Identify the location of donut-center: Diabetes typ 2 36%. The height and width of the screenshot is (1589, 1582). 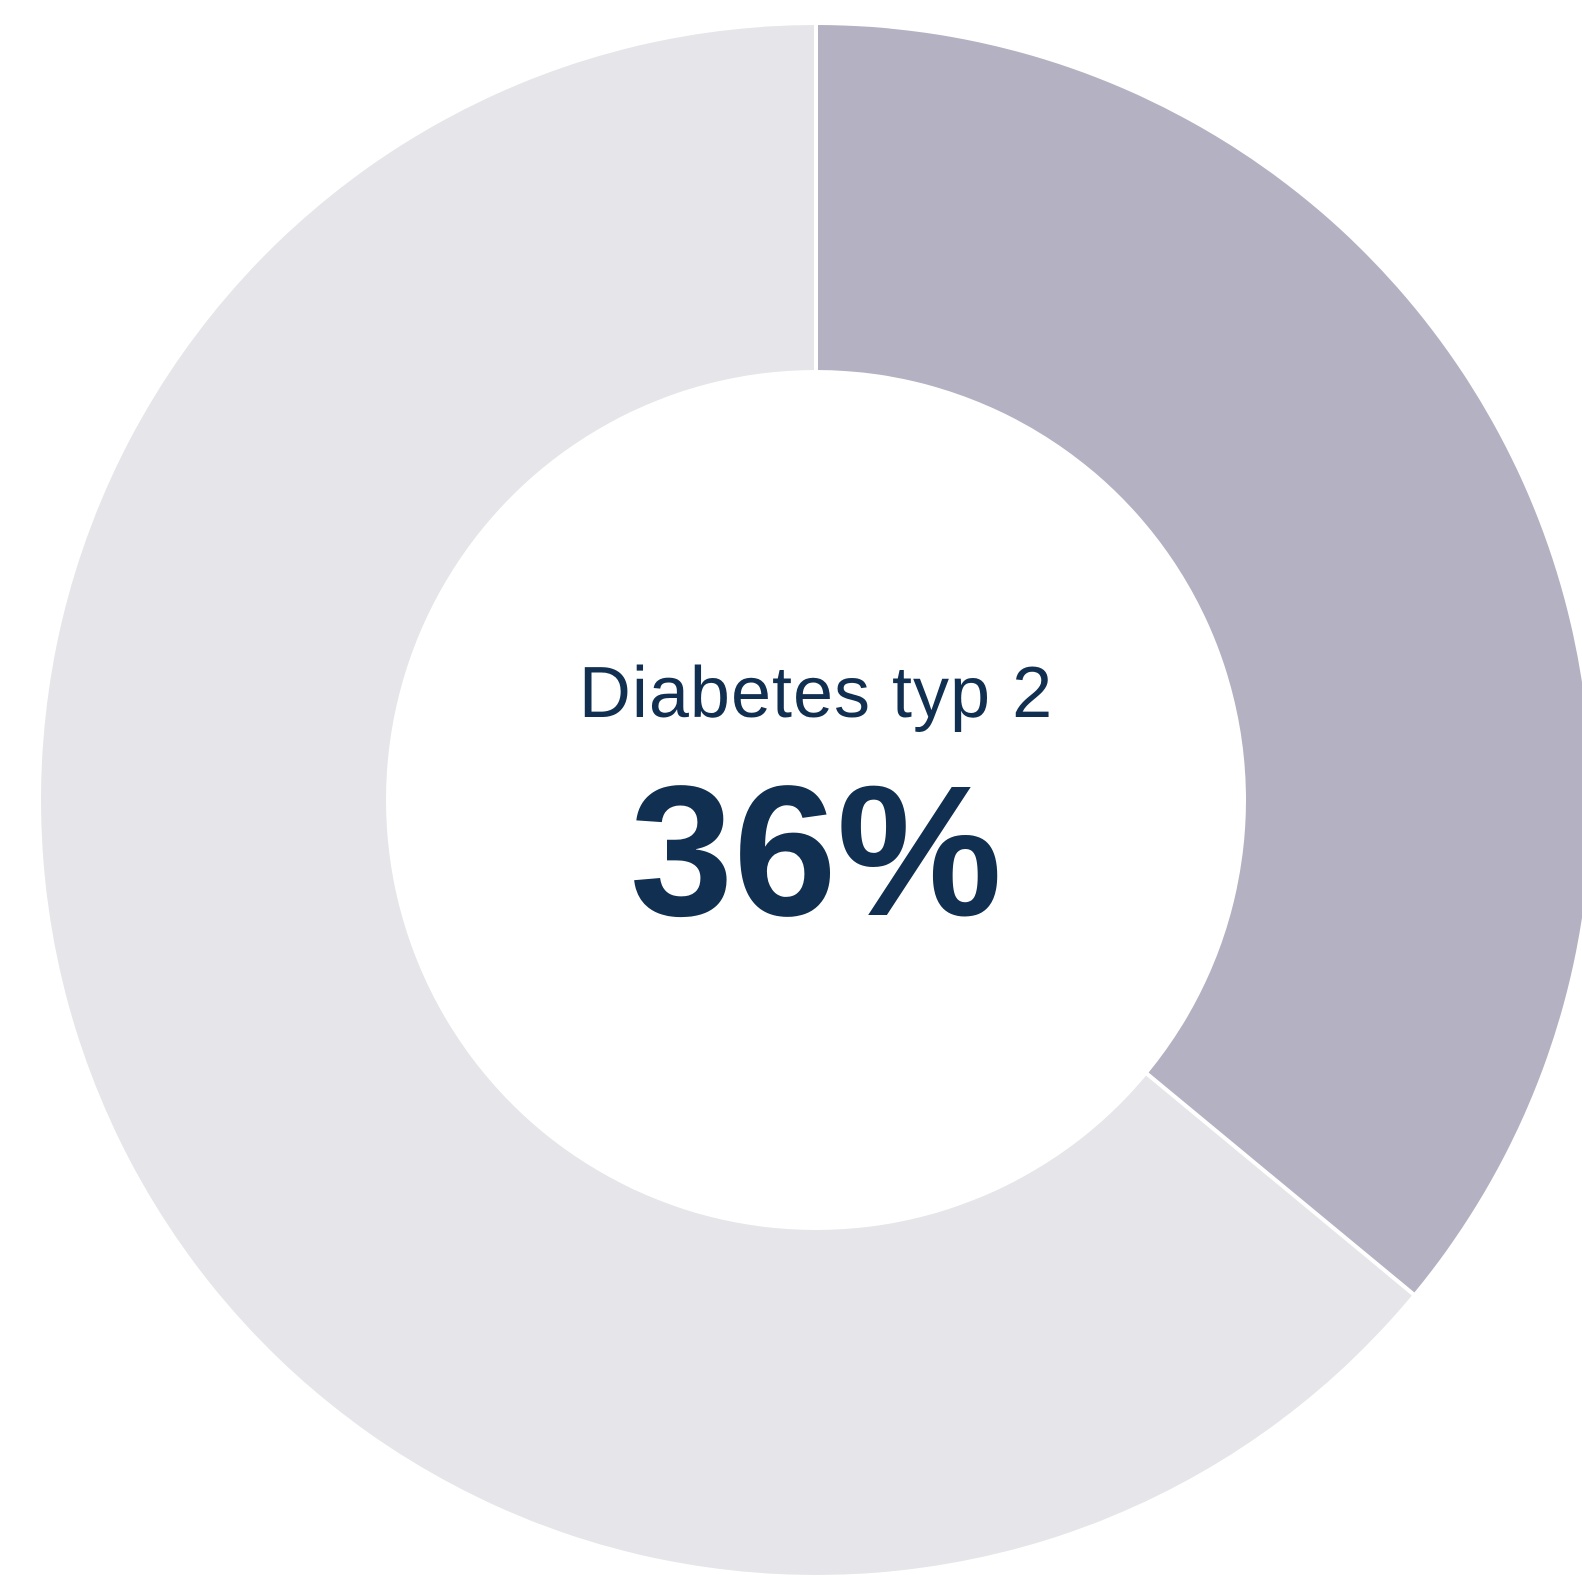
(816, 804).